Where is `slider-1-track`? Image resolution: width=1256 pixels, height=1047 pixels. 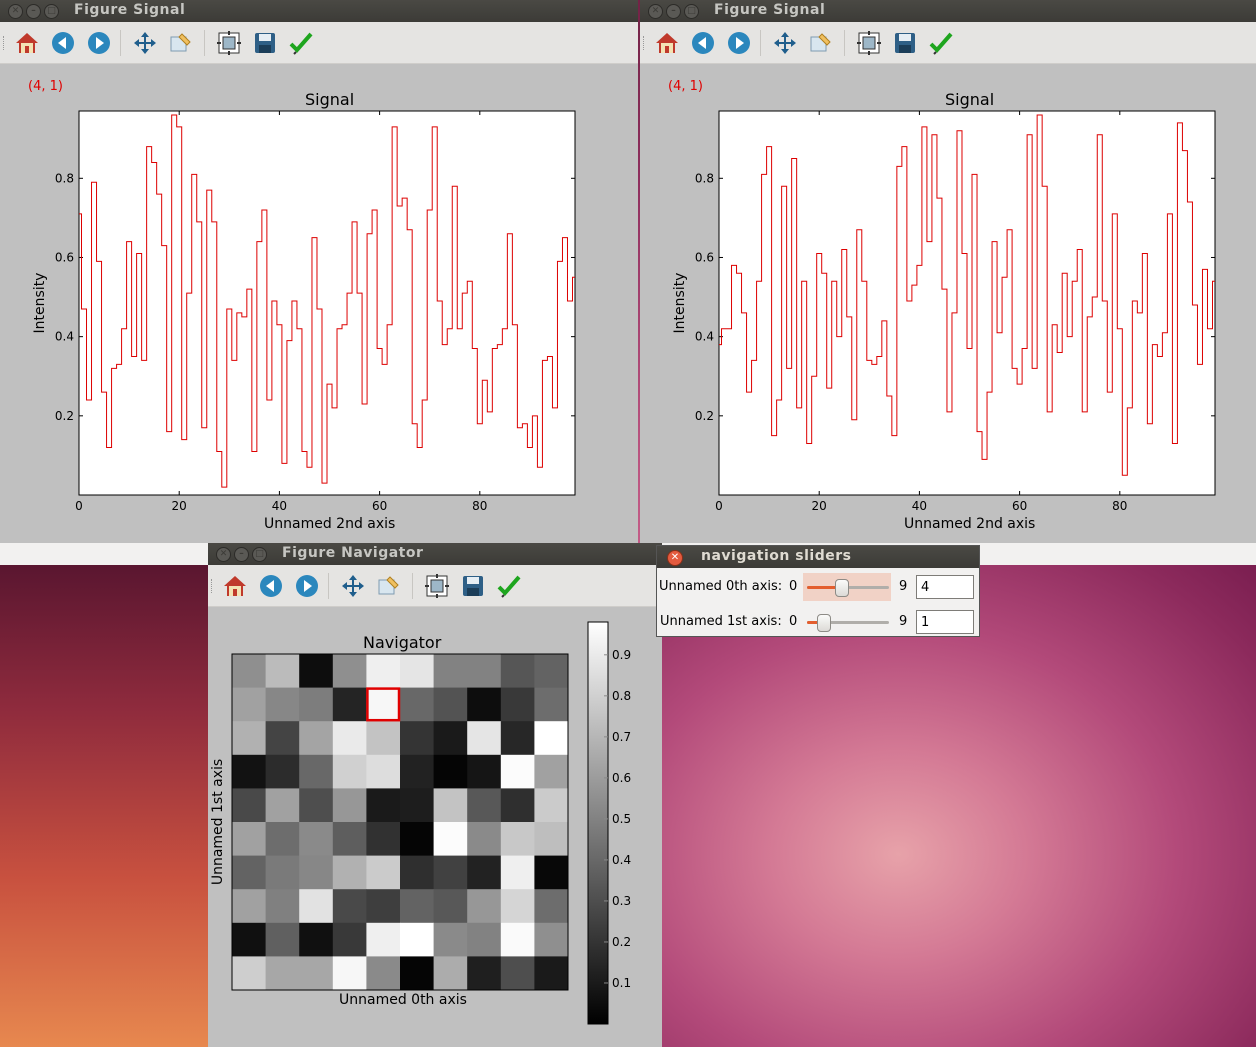 slider-1-track is located at coordinates (848, 622).